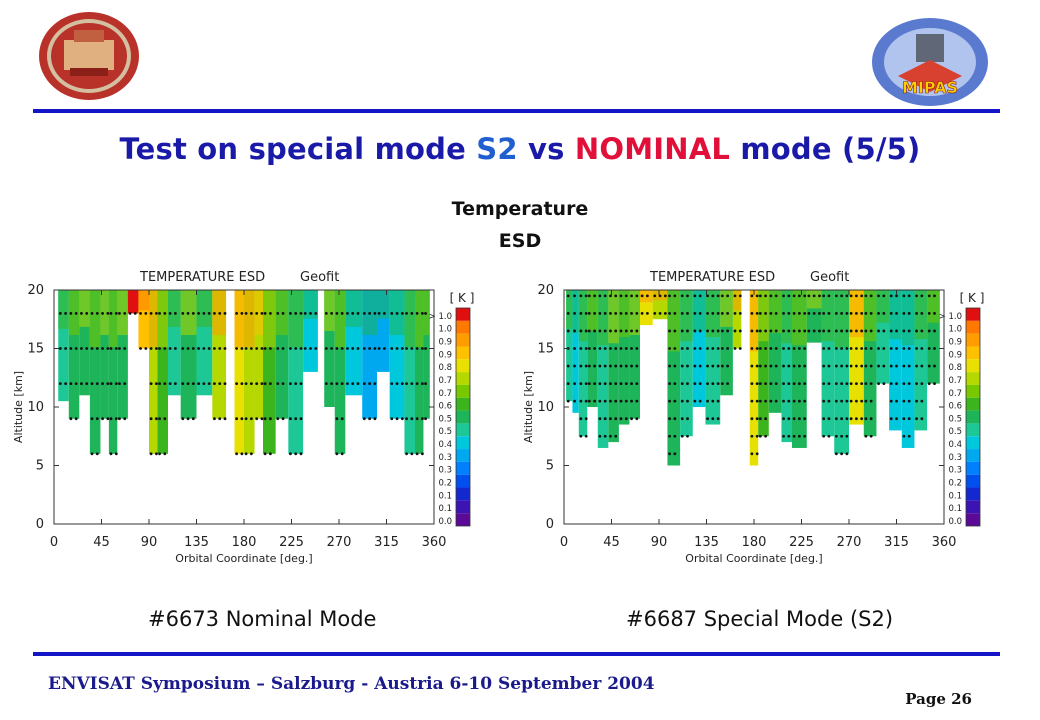 This screenshot has height=720, width=1040. Describe the element at coordinates (829, 277) in the screenshot. I see `chart-subtitle: Geofit` at that location.